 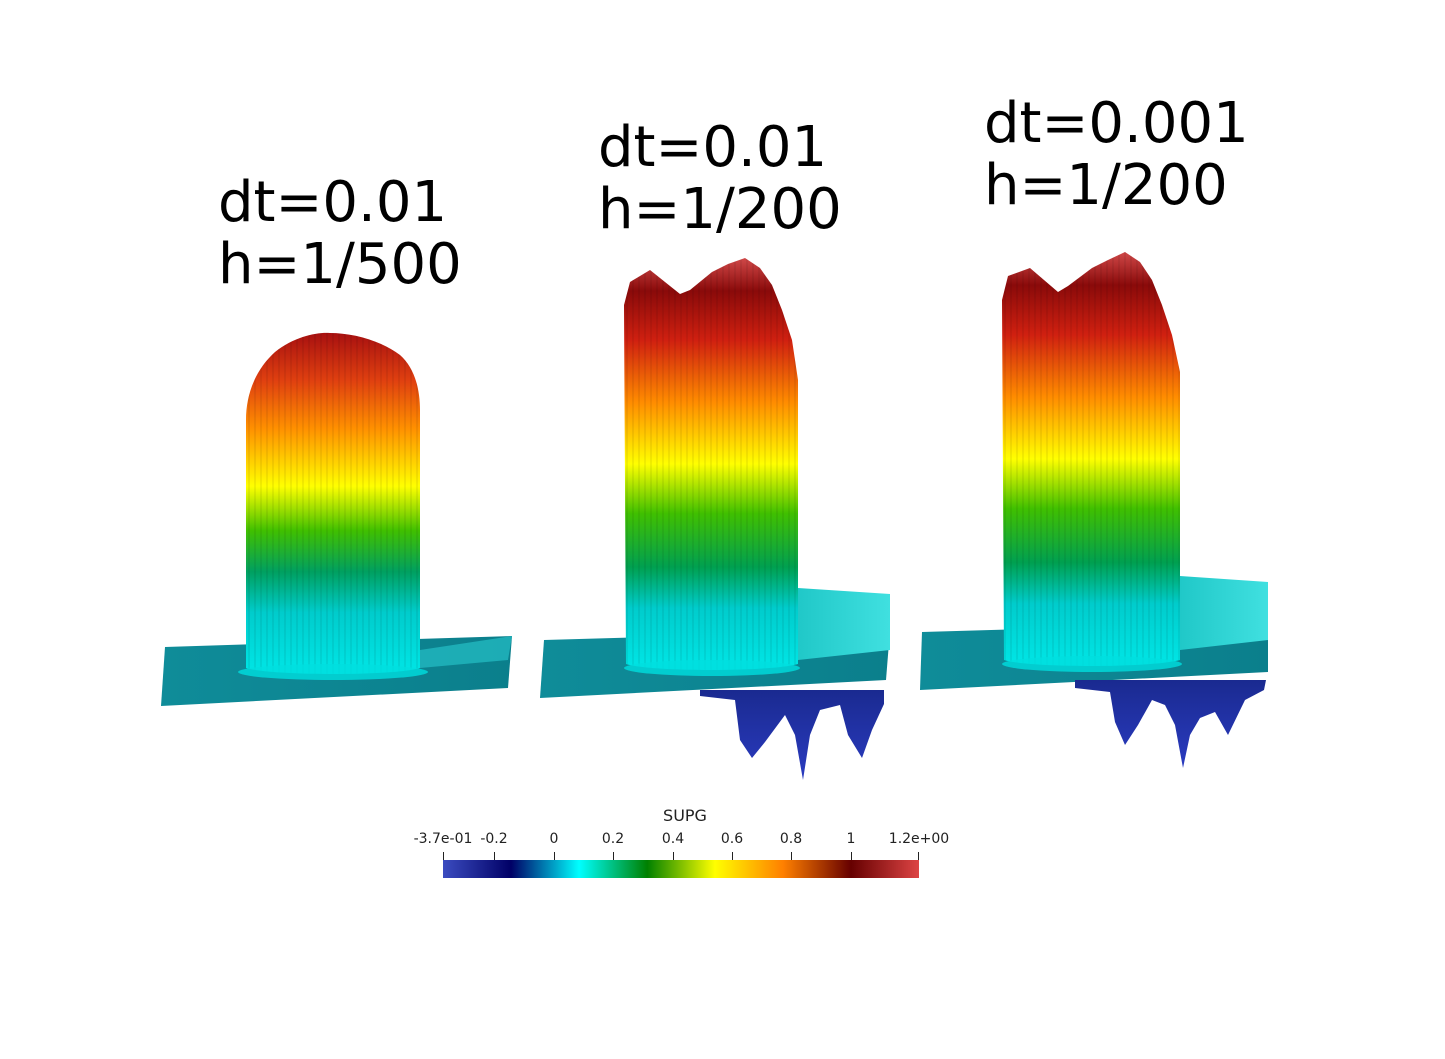 I want to click on colorbar-tick-label: 0.4, so click(x=673, y=839).